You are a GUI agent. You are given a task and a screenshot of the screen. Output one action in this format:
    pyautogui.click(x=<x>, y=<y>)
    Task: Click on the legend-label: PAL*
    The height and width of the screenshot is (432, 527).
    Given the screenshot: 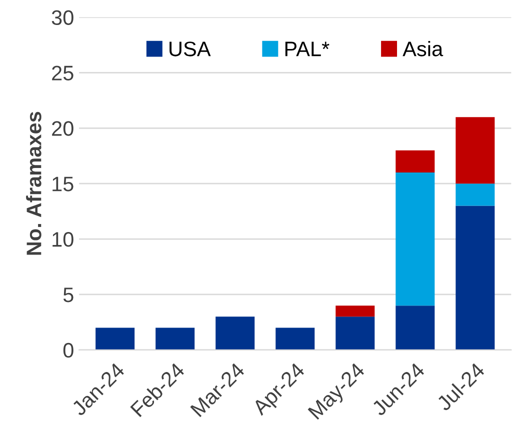 What is the action you would take?
    pyautogui.click(x=307, y=49)
    